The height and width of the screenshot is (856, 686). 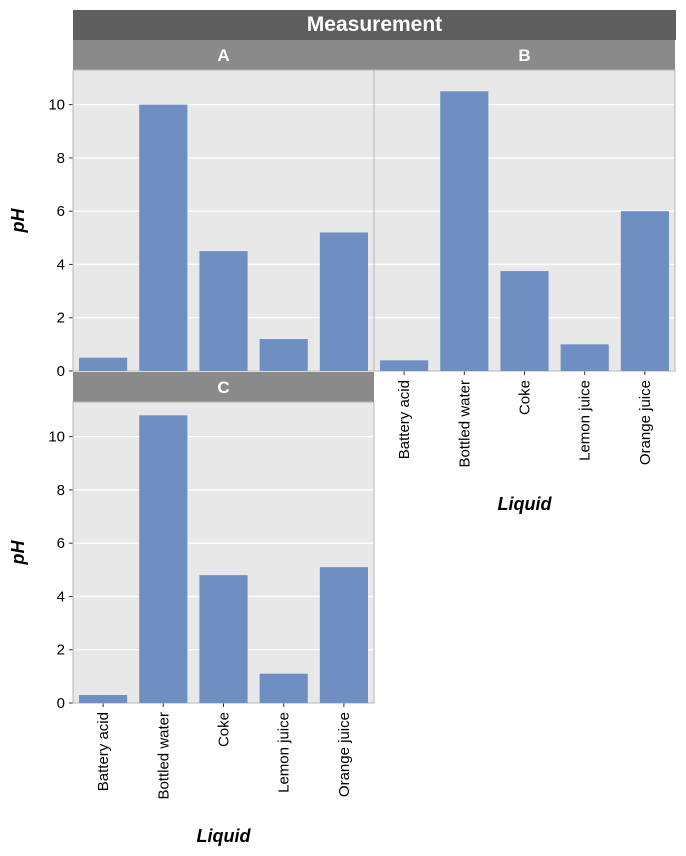 I want to click on title-strip, so click(x=374, y=25).